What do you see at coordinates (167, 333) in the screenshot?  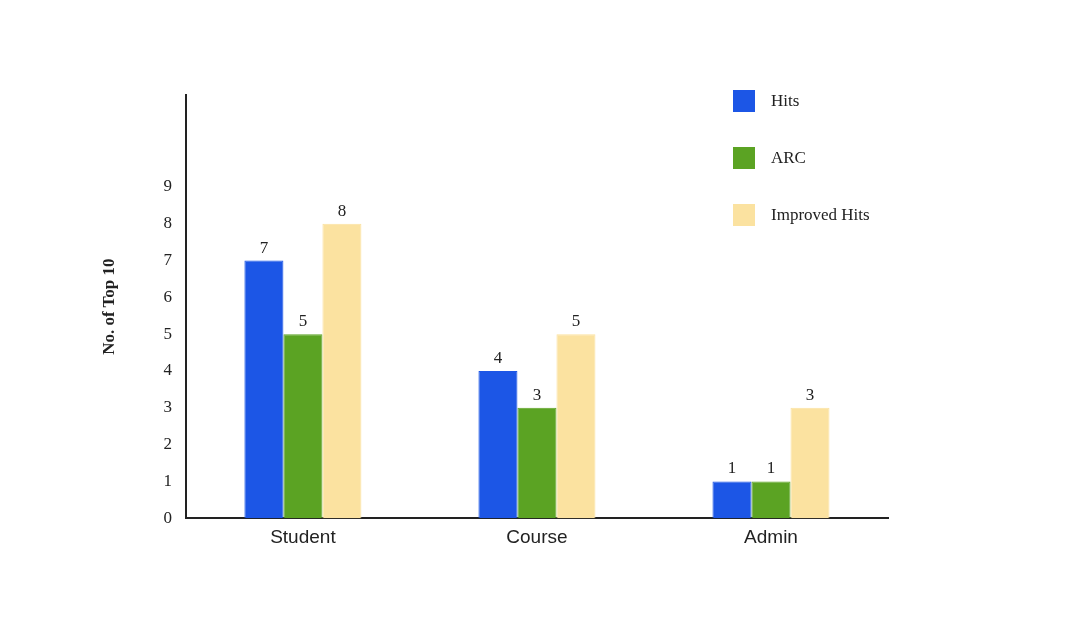 I see `y-tick-label: 5` at bounding box center [167, 333].